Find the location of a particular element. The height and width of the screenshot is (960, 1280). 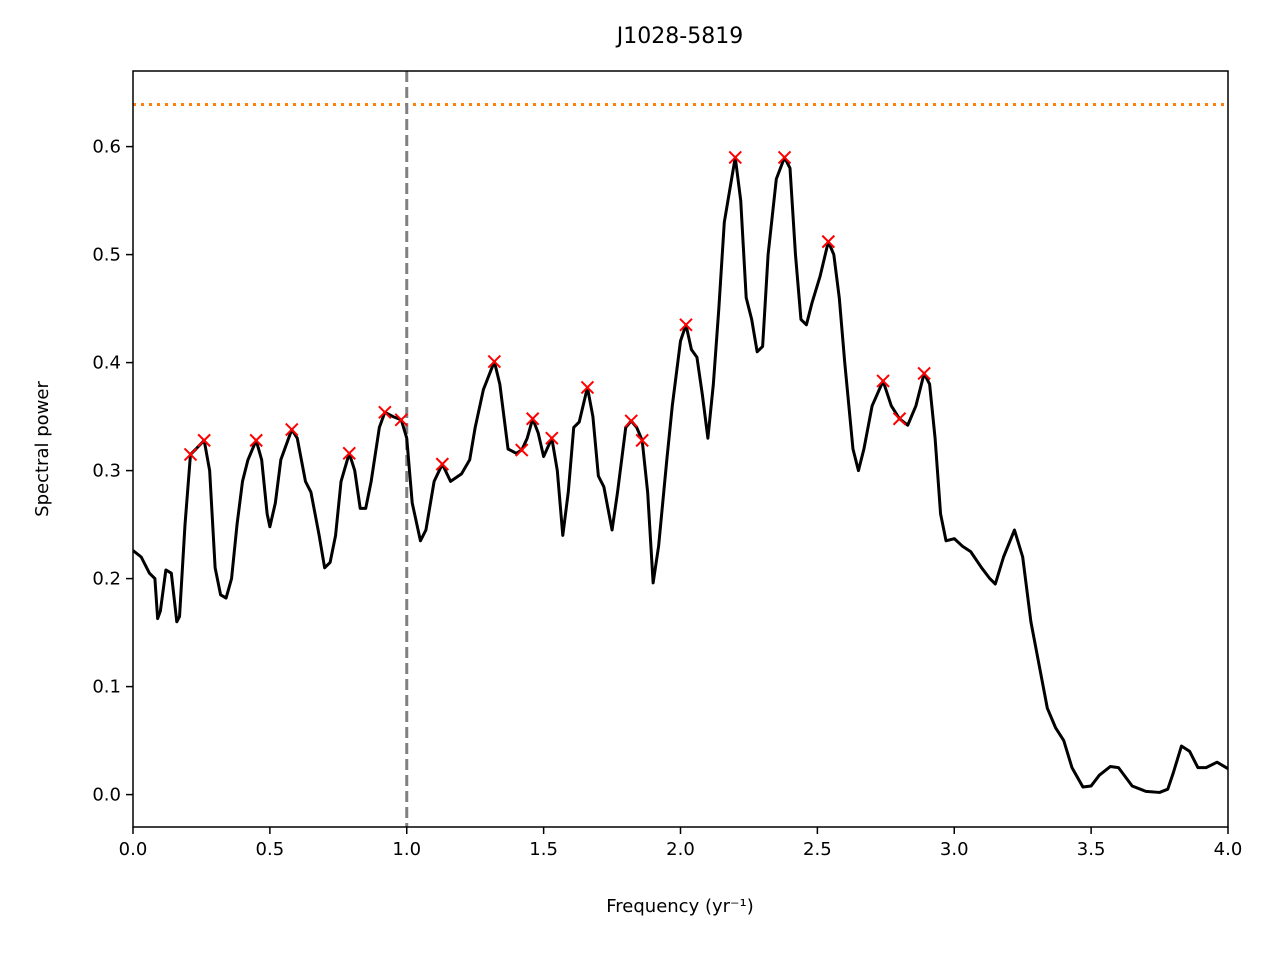

x-tick-label: 1.0 is located at coordinates (406, 849).